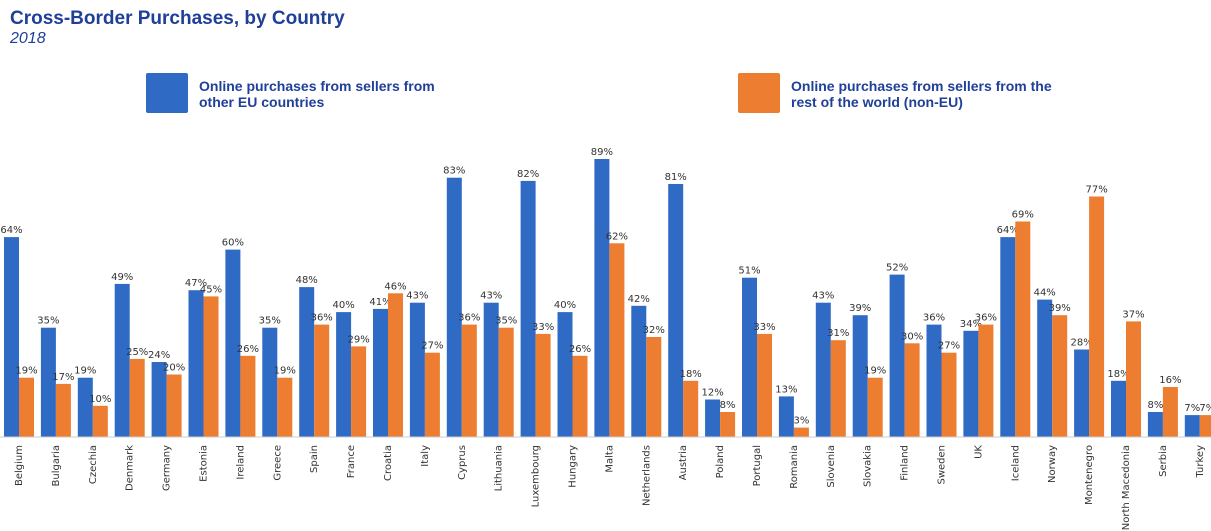 This screenshot has height=531, width=1211. I want to click on data-label-non-eu-iceland: 69%, so click(1023, 215).